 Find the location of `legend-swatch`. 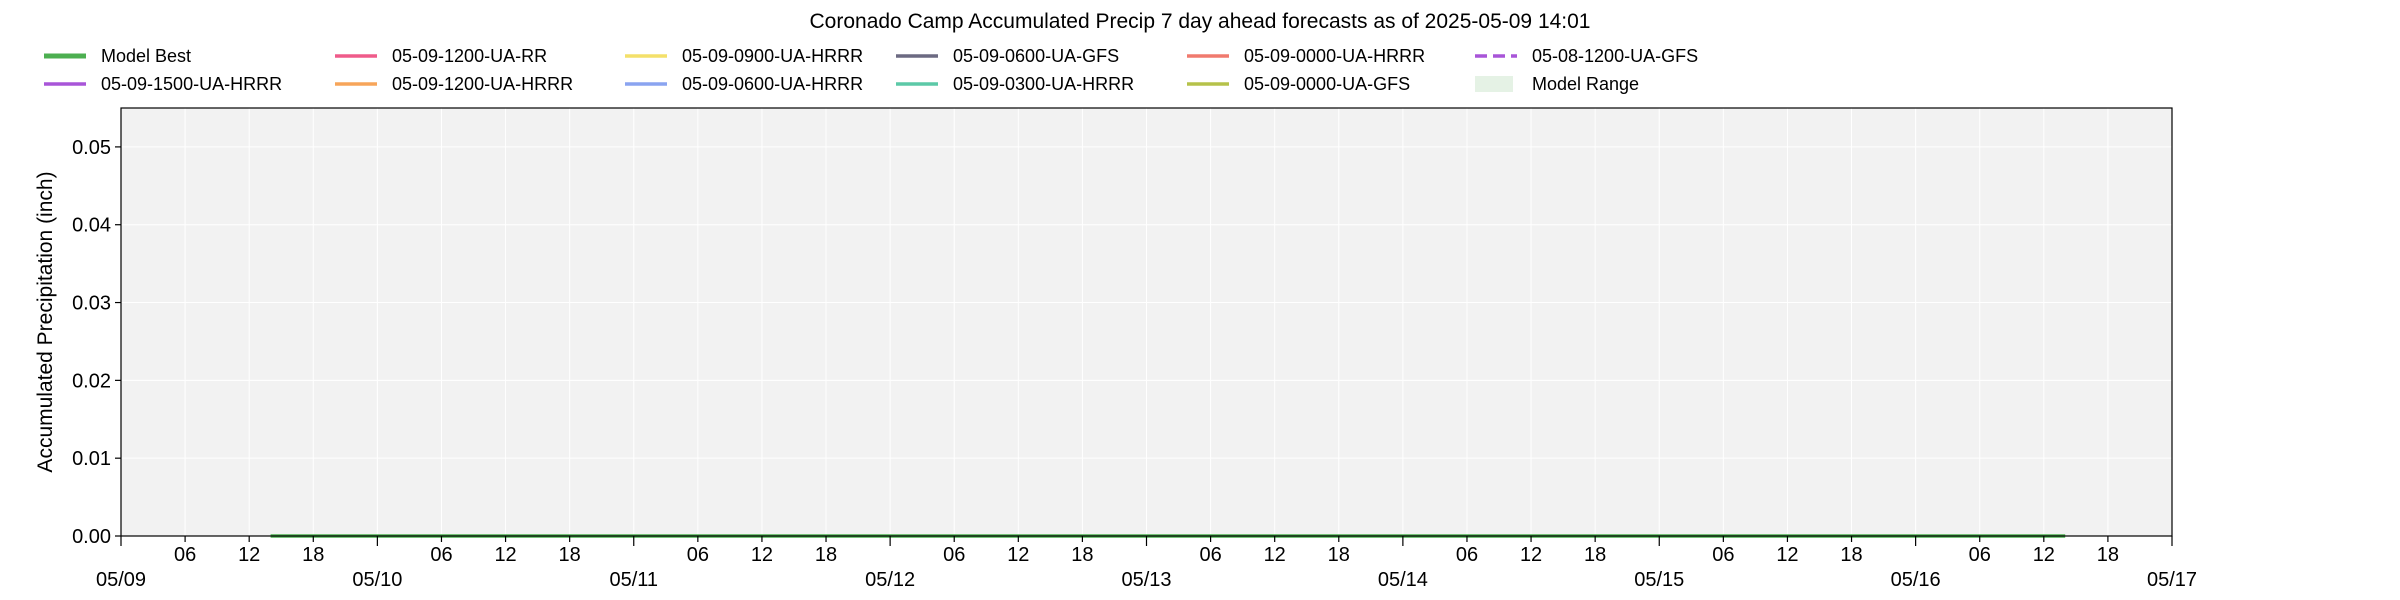

legend-swatch is located at coordinates (1494, 84).